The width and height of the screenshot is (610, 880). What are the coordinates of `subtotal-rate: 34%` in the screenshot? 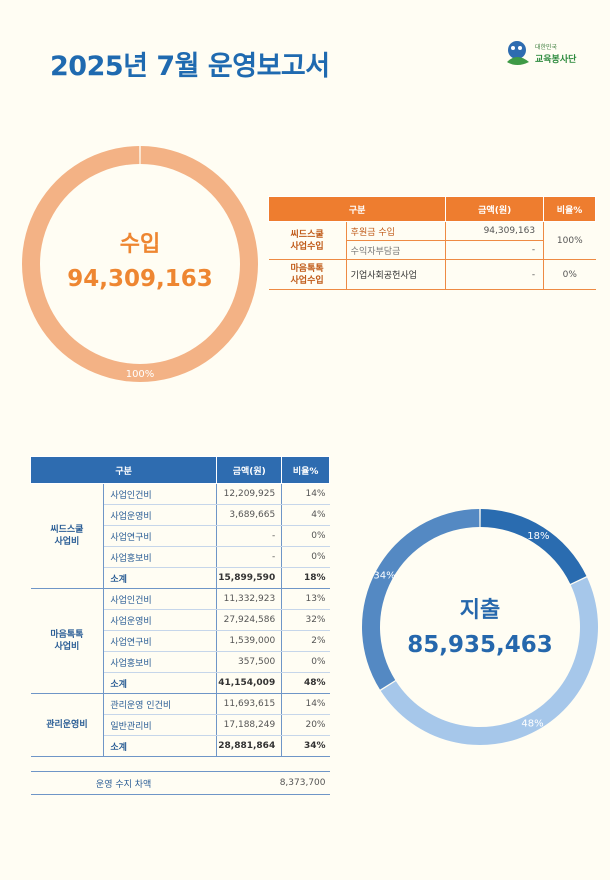 It's located at (305, 746).